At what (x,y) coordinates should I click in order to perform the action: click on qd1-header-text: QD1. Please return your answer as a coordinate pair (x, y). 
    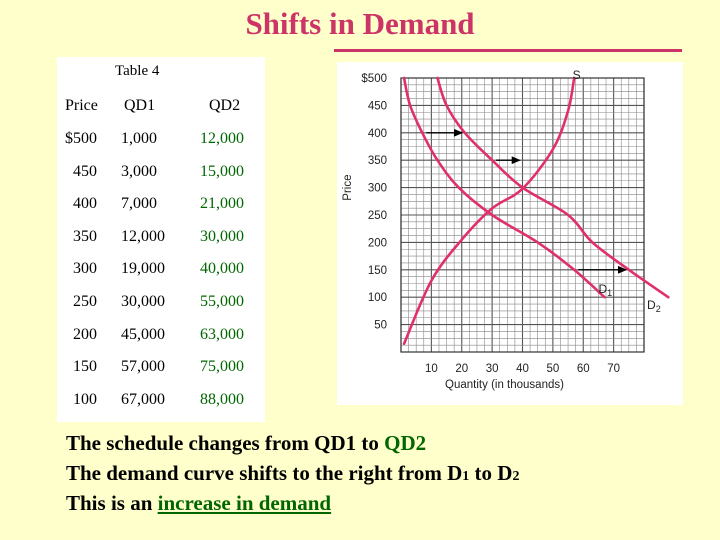
    Looking at the image, I should click on (140, 105).